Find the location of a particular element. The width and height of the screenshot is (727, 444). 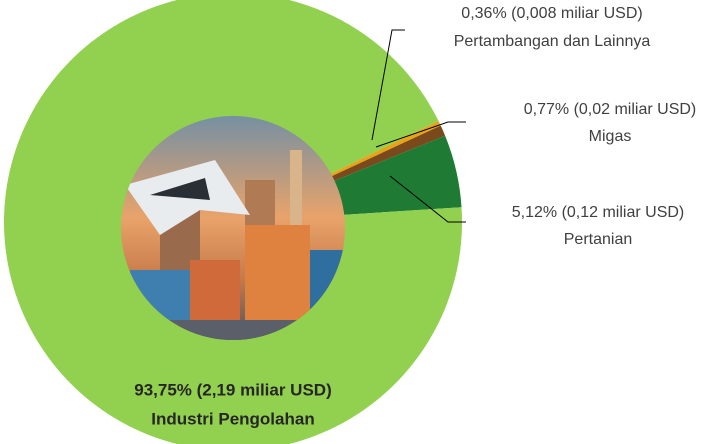

category-label: Industri Pengolahan is located at coordinates (232, 418).